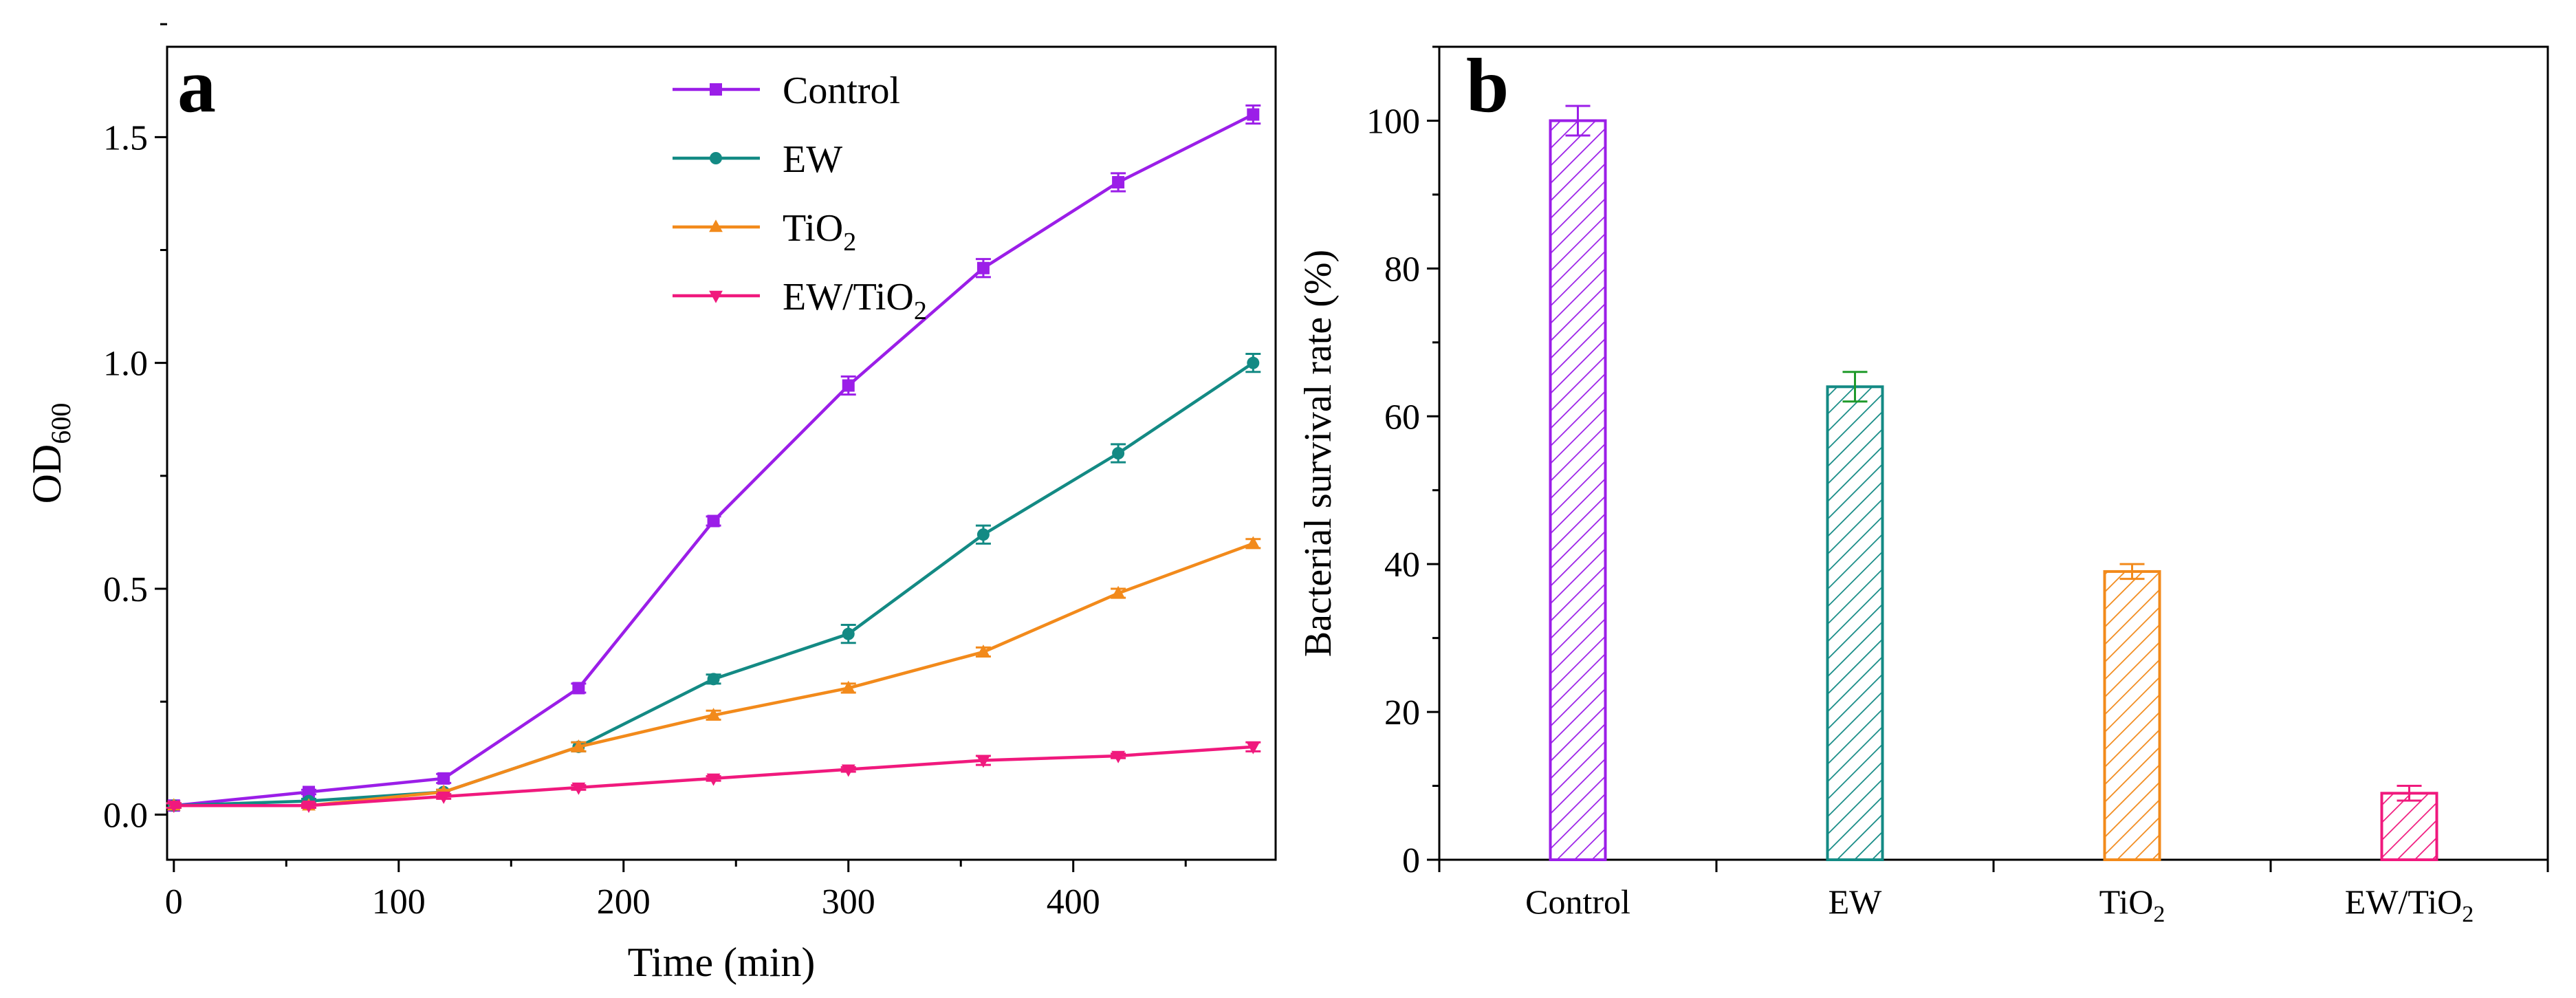  I want to click on legend-label-main: EW/TiO, so click(848, 297).